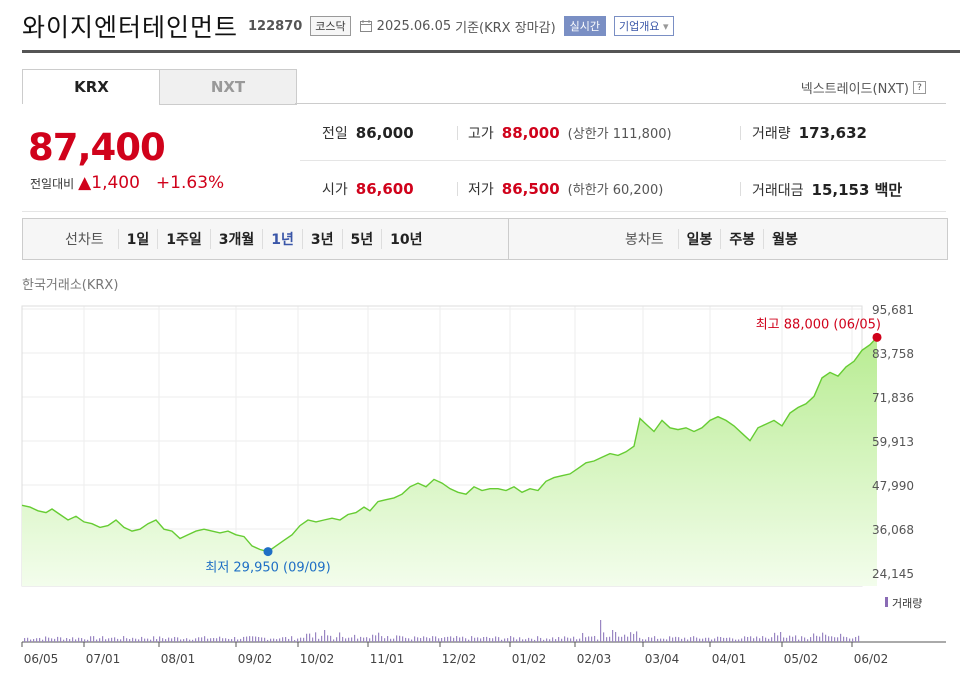 The image size is (960, 682). What do you see at coordinates (282, 239) in the screenshot?
I see `period-1y-button: 1년` at bounding box center [282, 239].